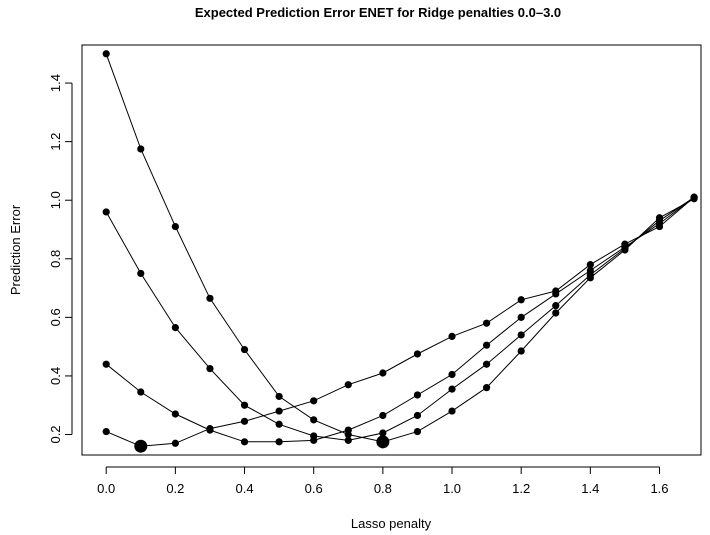  I want to click on highlight-points, so click(262, 444).